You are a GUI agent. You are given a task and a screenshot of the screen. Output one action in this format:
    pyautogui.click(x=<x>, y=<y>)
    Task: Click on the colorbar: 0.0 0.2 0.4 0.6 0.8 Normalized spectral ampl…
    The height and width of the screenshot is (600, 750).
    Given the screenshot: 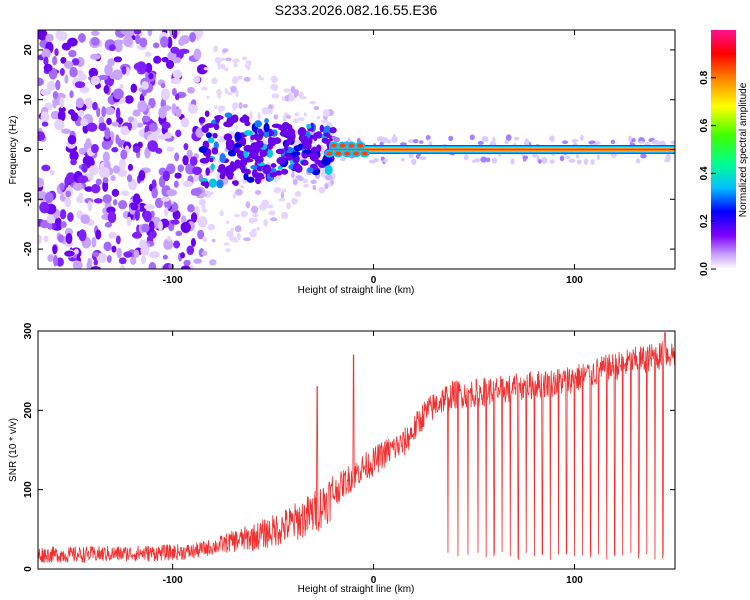 What is the action you would take?
    pyautogui.click(x=724, y=153)
    